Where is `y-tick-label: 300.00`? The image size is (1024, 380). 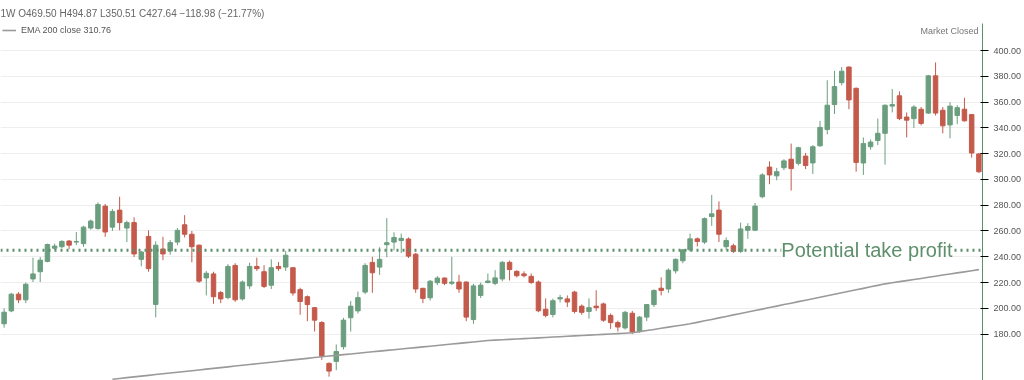
y-tick-label: 300.00 is located at coordinates (1007, 179).